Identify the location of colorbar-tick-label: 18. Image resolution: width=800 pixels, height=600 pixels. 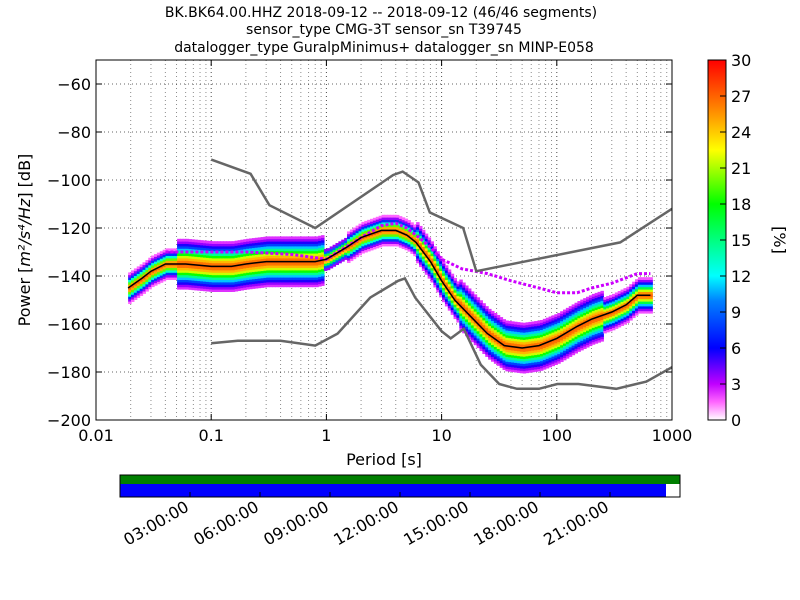
(741, 204).